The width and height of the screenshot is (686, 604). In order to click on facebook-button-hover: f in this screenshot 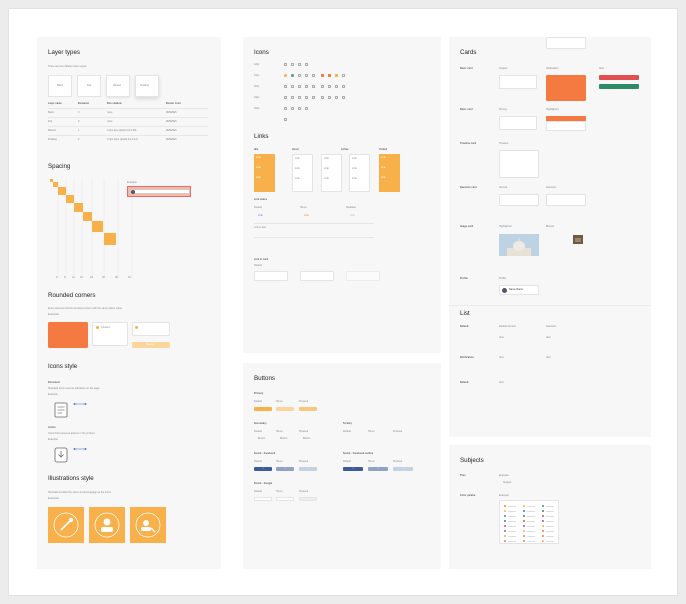, I will do `click(285, 469)`.